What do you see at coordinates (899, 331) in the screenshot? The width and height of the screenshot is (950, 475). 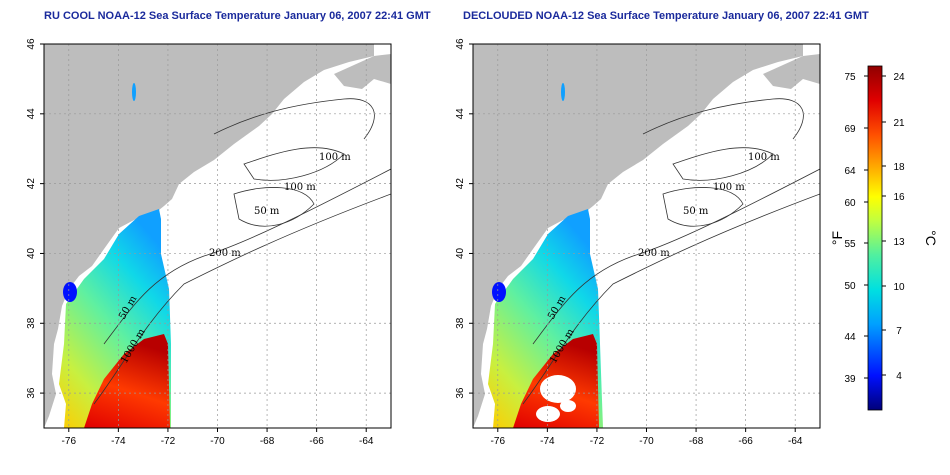 I see `celsius-tick-label: 7` at bounding box center [899, 331].